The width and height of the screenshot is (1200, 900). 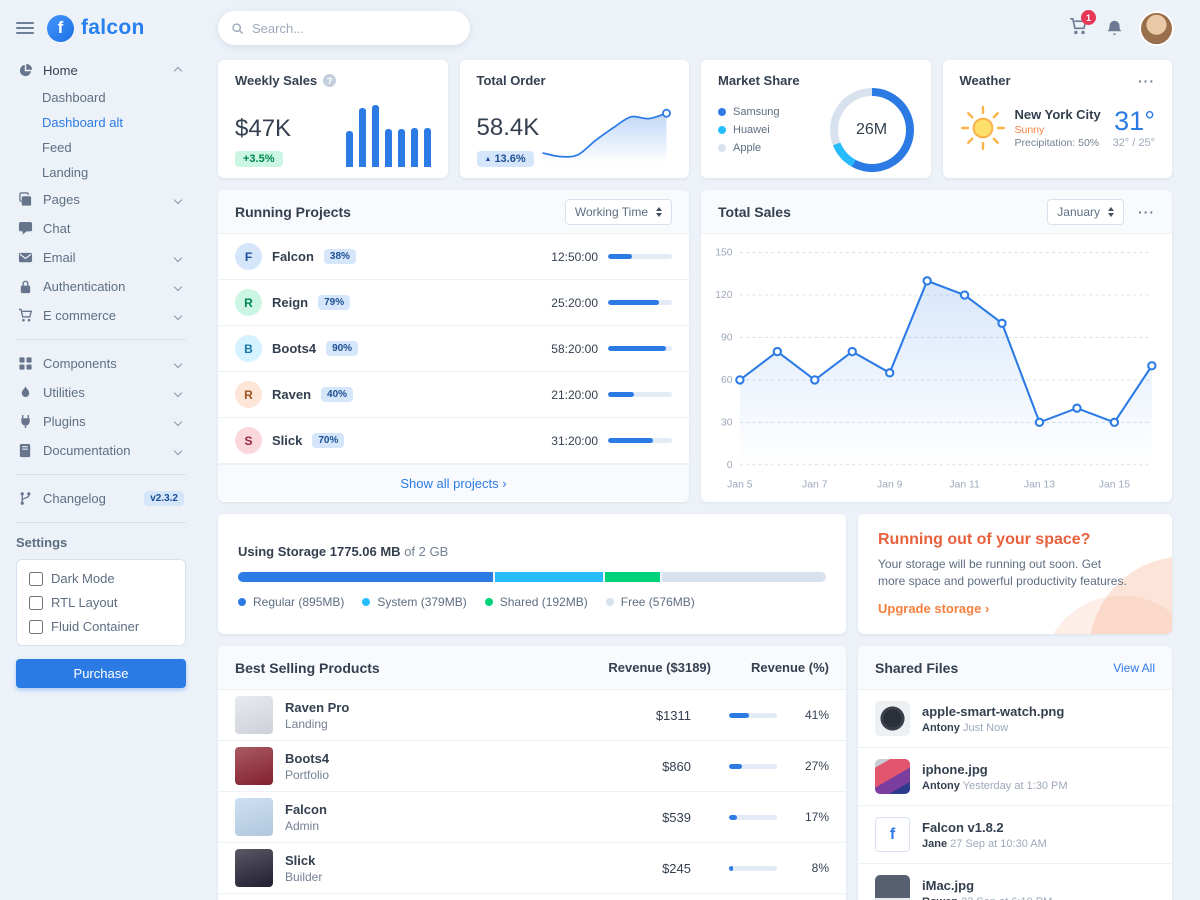 What do you see at coordinates (101, 70) in the screenshot?
I see `sidebar-item-home: Home` at bounding box center [101, 70].